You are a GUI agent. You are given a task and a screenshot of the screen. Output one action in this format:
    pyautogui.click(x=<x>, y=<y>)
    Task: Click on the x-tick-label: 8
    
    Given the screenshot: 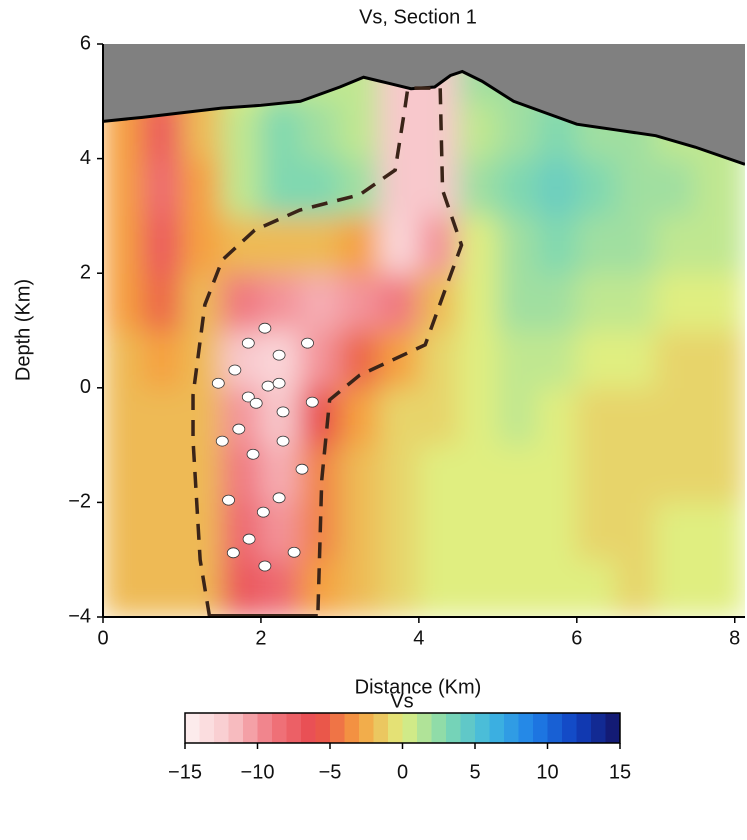 What is the action you would take?
    pyautogui.click(x=734, y=638)
    